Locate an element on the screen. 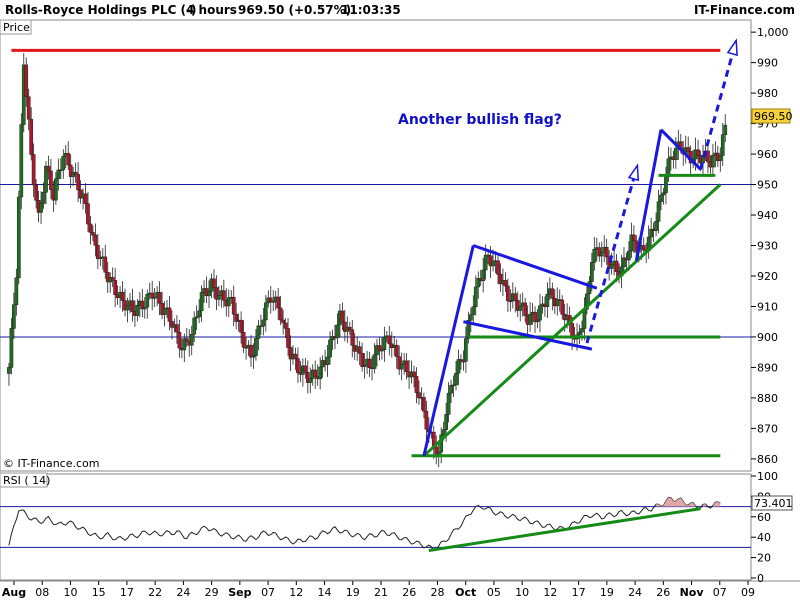 The height and width of the screenshot is (600, 800). timeframe-label: 4 hours is located at coordinates (211, 10).